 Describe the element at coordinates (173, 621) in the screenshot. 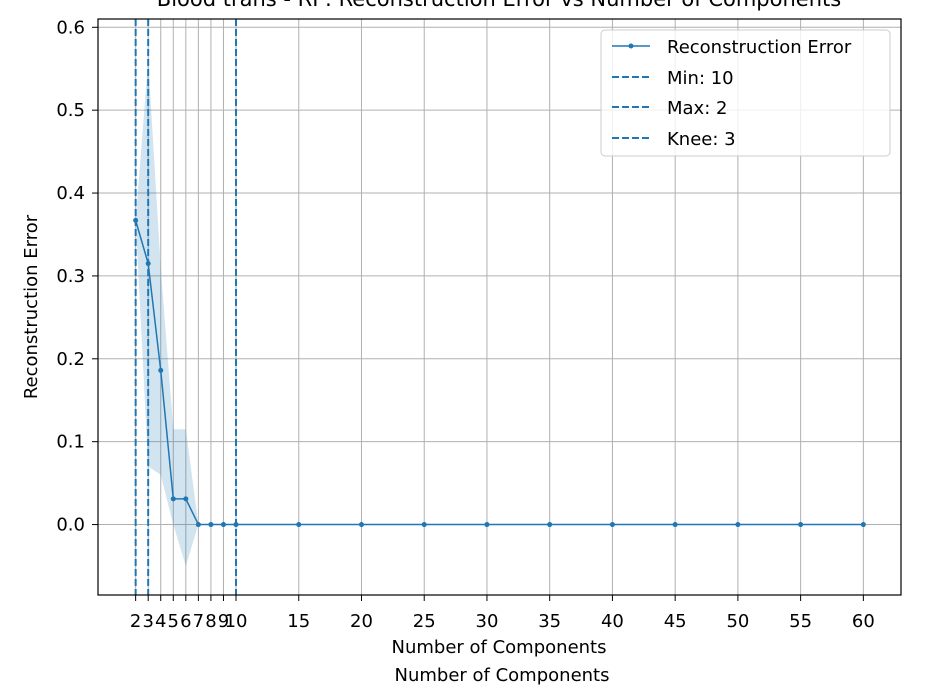

I see `x-tick-label: 5` at that location.